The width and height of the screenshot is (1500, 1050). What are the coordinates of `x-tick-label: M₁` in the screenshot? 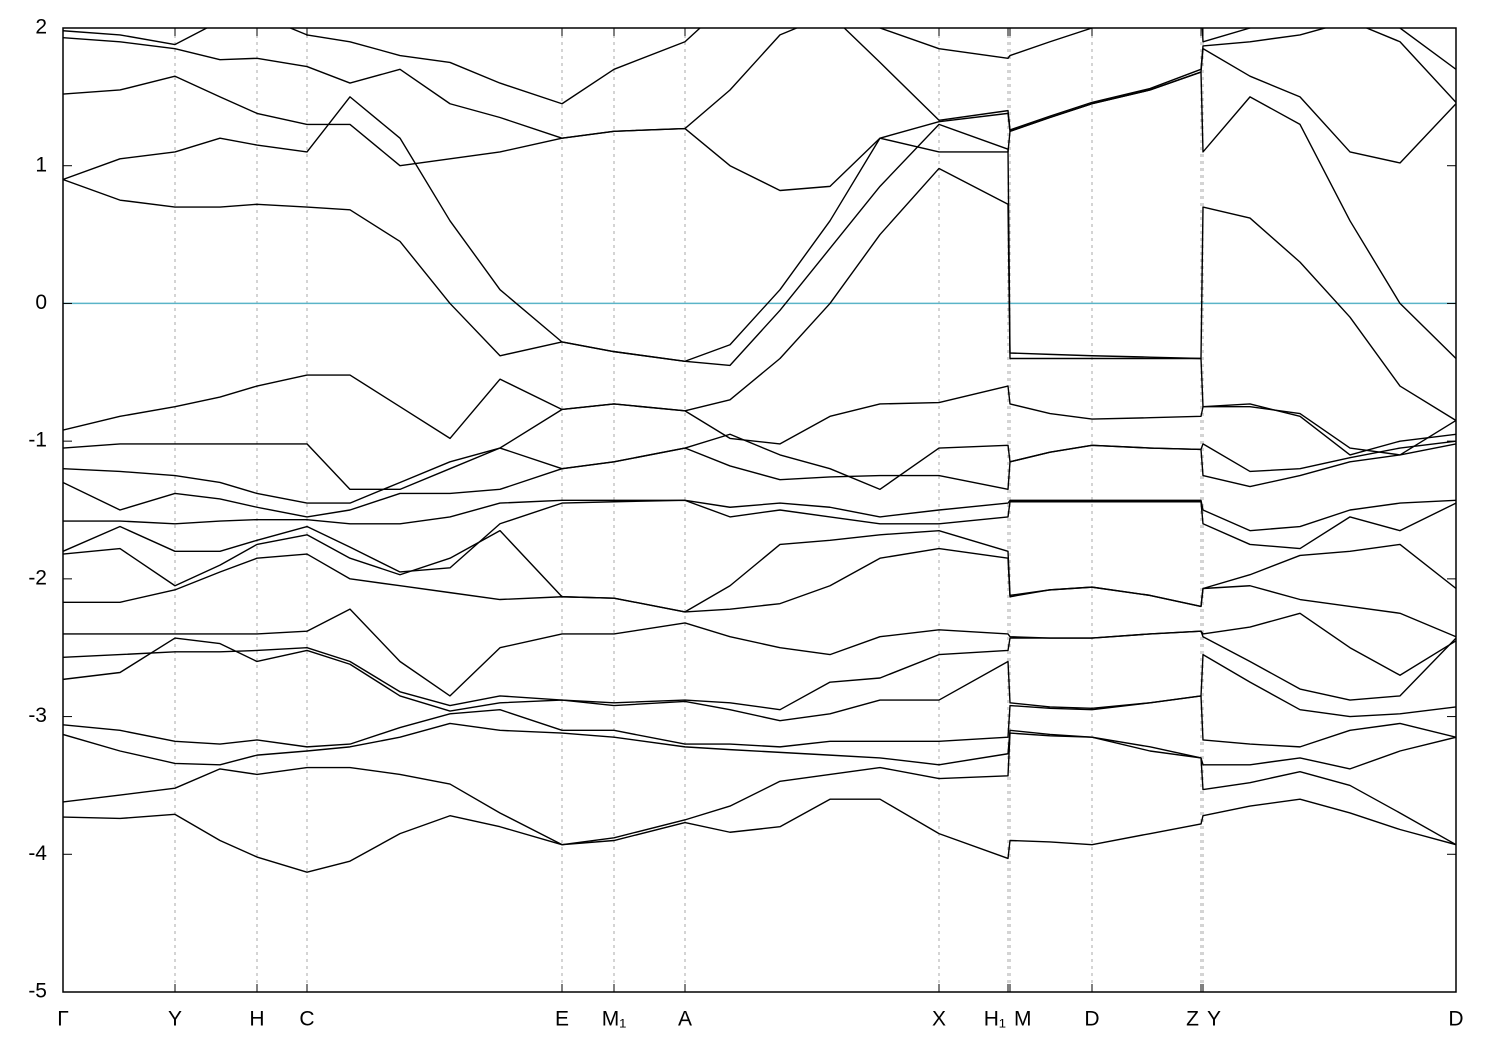 It's located at (614, 1019).